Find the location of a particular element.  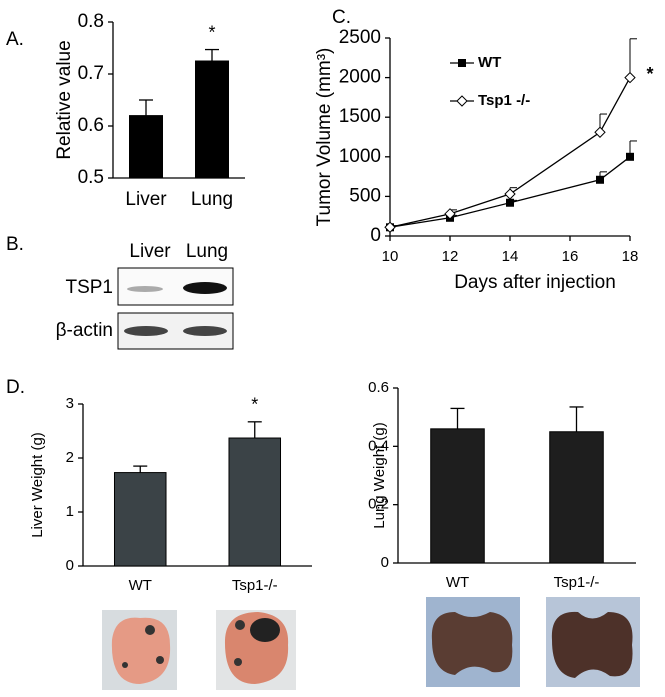

y-tick-label: 0.5 is located at coordinates (91, 177).